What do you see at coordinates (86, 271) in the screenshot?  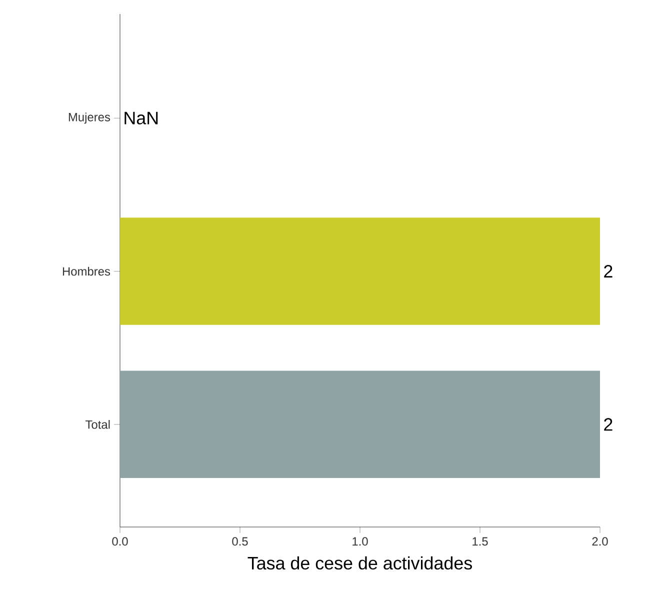 I see `y-tick-label: Hombres` at bounding box center [86, 271].